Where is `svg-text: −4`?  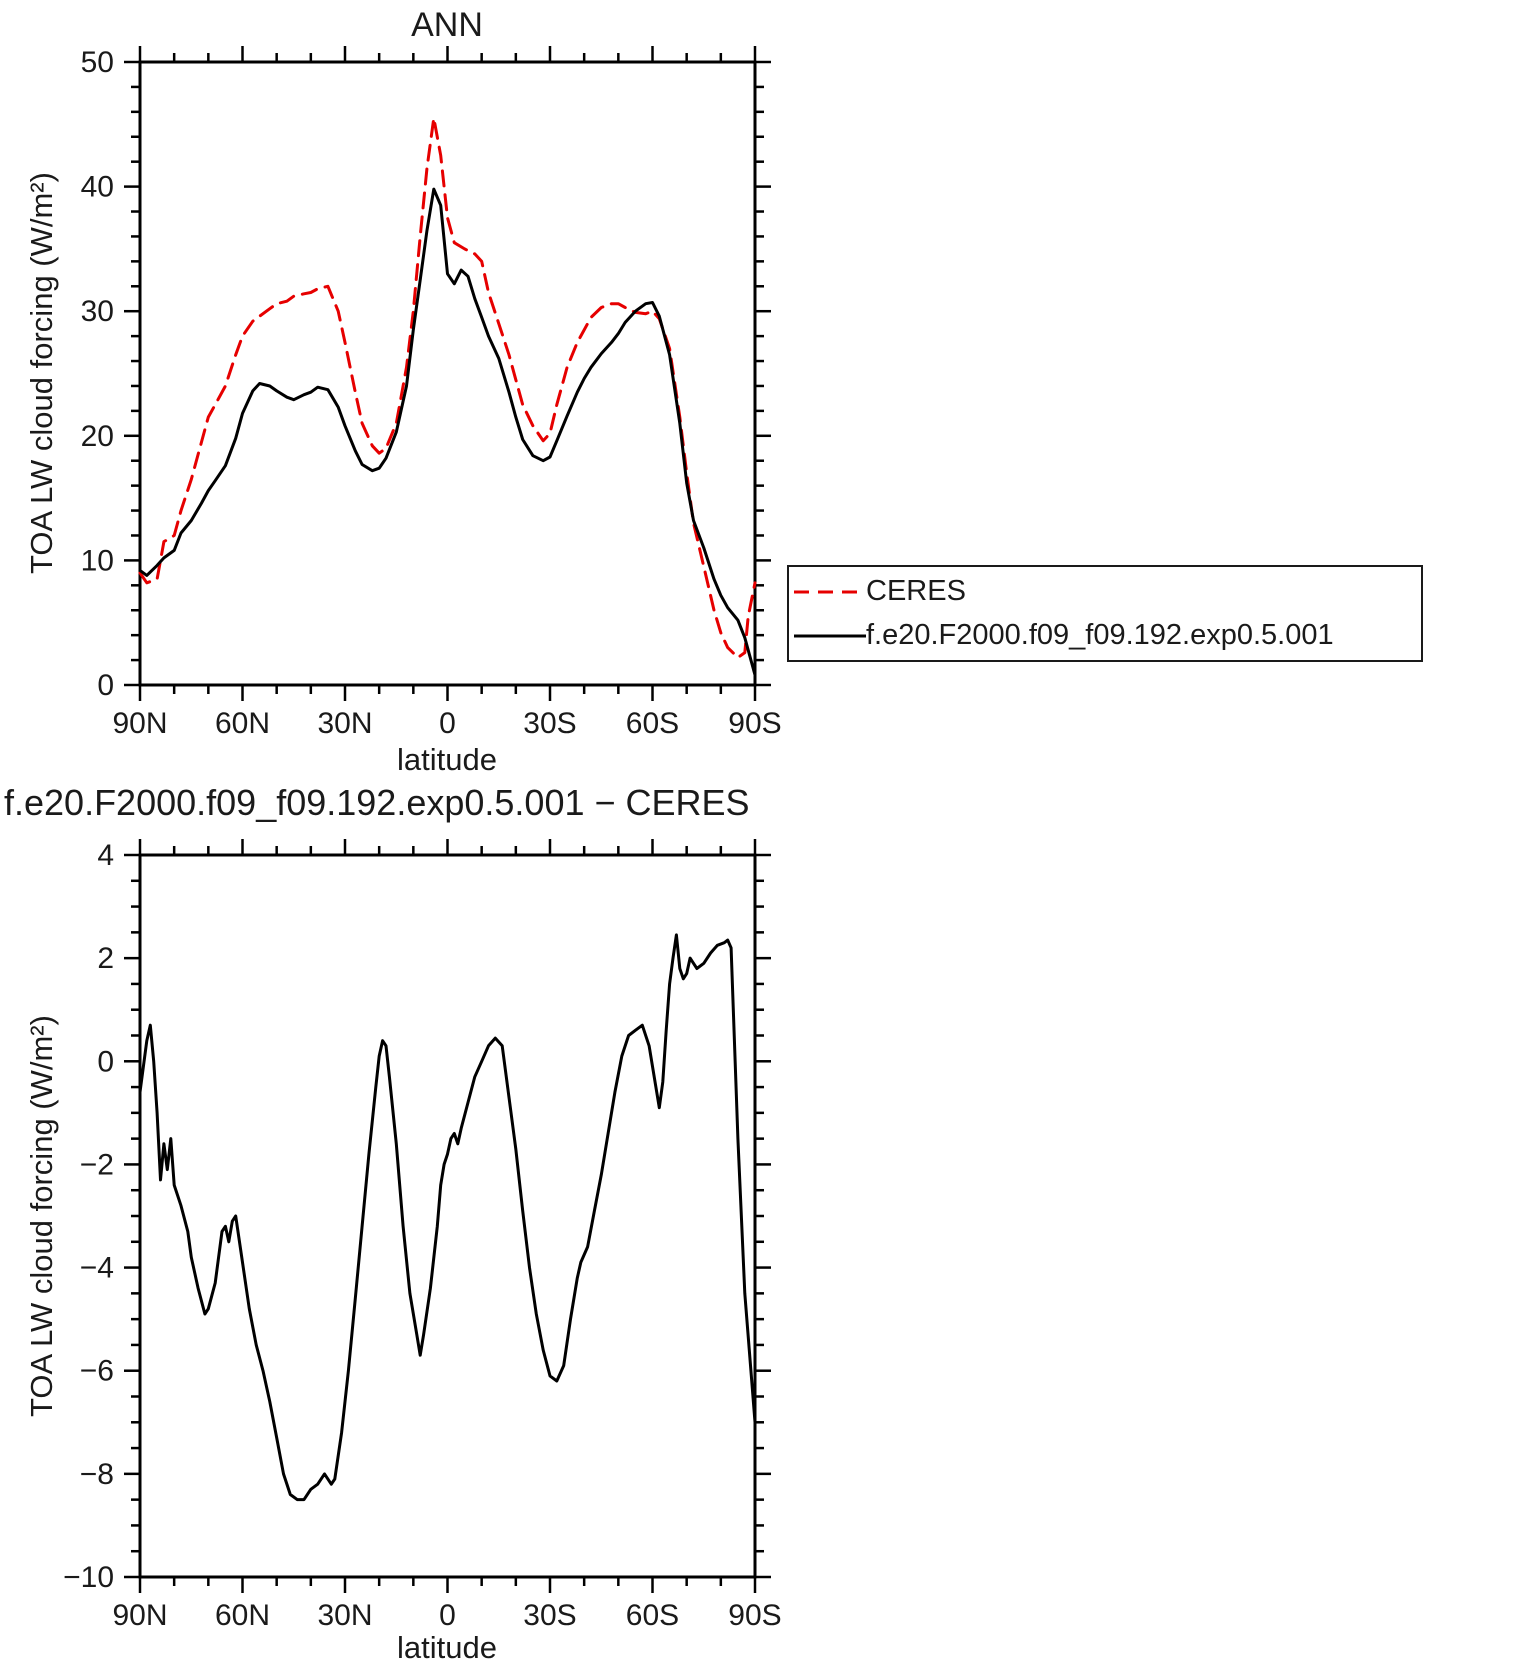 svg-text: −4 is located at coordinates (97, 1268).